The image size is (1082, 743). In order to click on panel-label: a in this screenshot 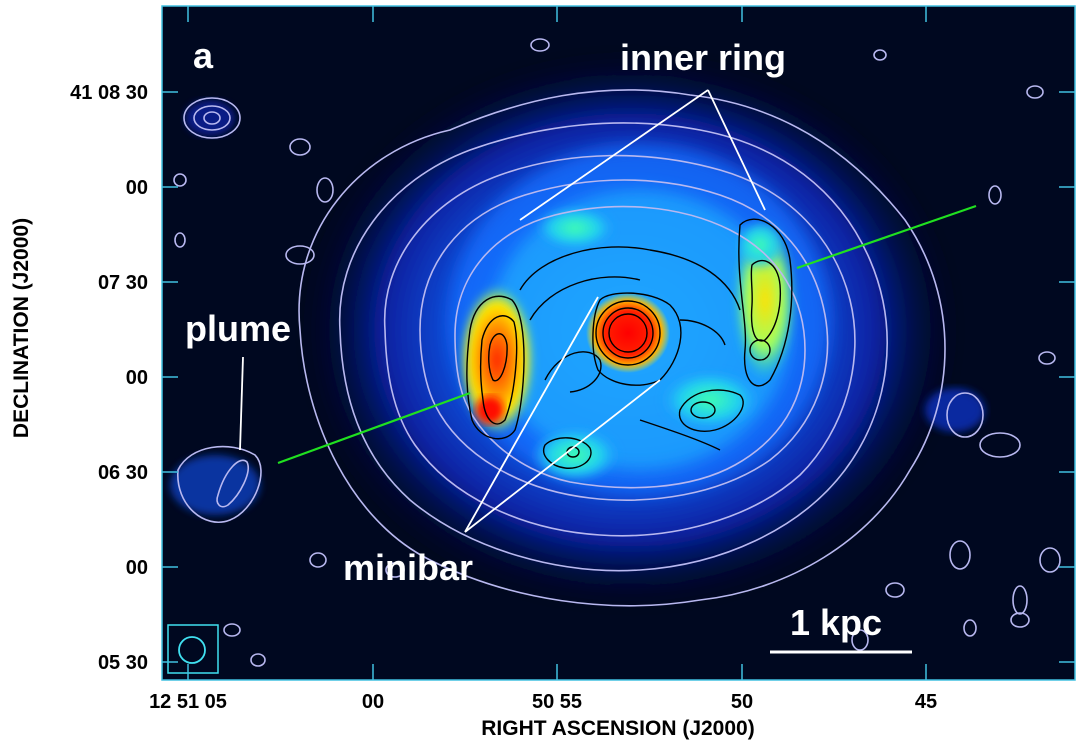, I will do `click(203, 55)`.